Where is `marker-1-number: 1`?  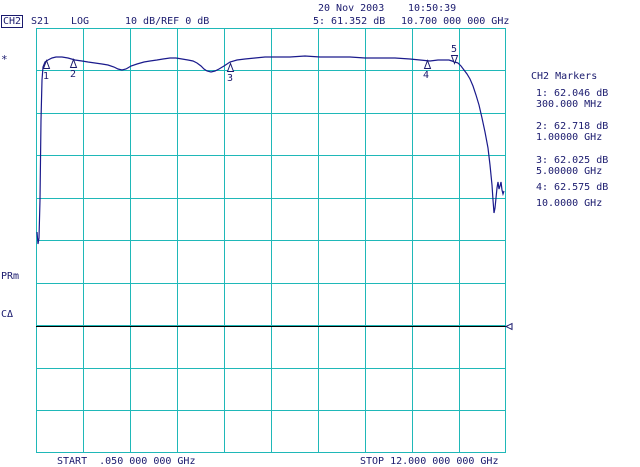
marker-1-number: 1 is located at coordinates (46, 76).